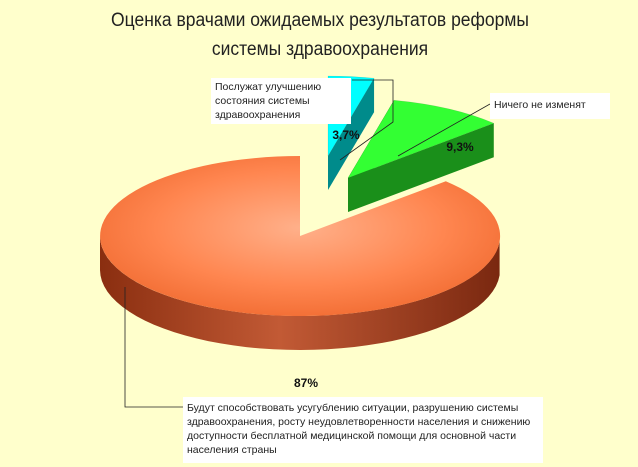 This screenshot has width=638, height=467. I want to click on slice-improve-wall, so click(351, 134).